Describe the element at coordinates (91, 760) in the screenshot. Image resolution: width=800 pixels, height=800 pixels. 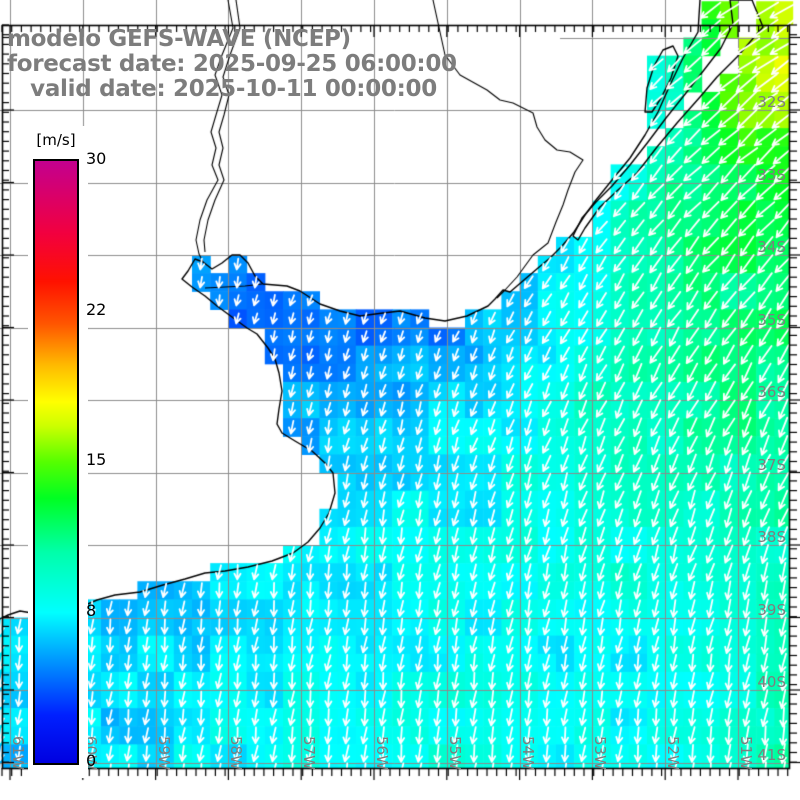
I see `colorbar-tick-label: 0` at that location.